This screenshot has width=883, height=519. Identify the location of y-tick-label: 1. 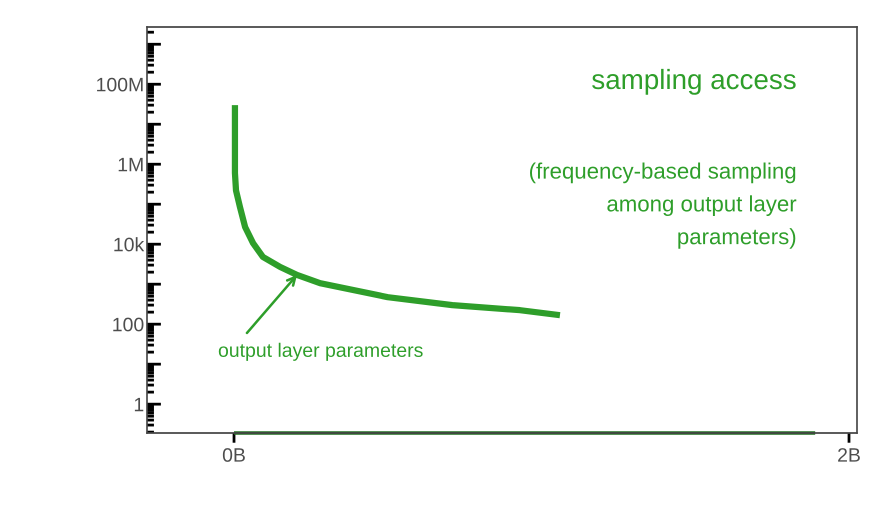
(139, 405).